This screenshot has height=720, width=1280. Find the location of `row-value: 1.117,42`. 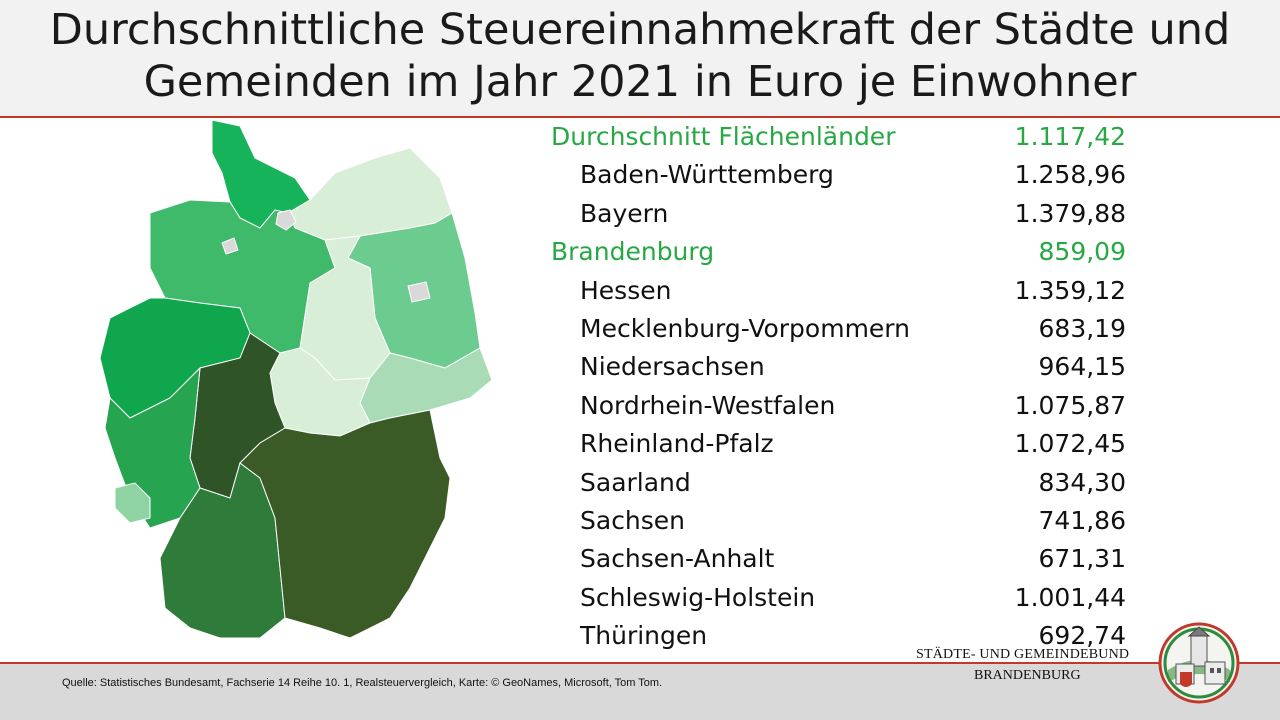

row-value: 1.117,42 is located at coordinates (1070, 136).